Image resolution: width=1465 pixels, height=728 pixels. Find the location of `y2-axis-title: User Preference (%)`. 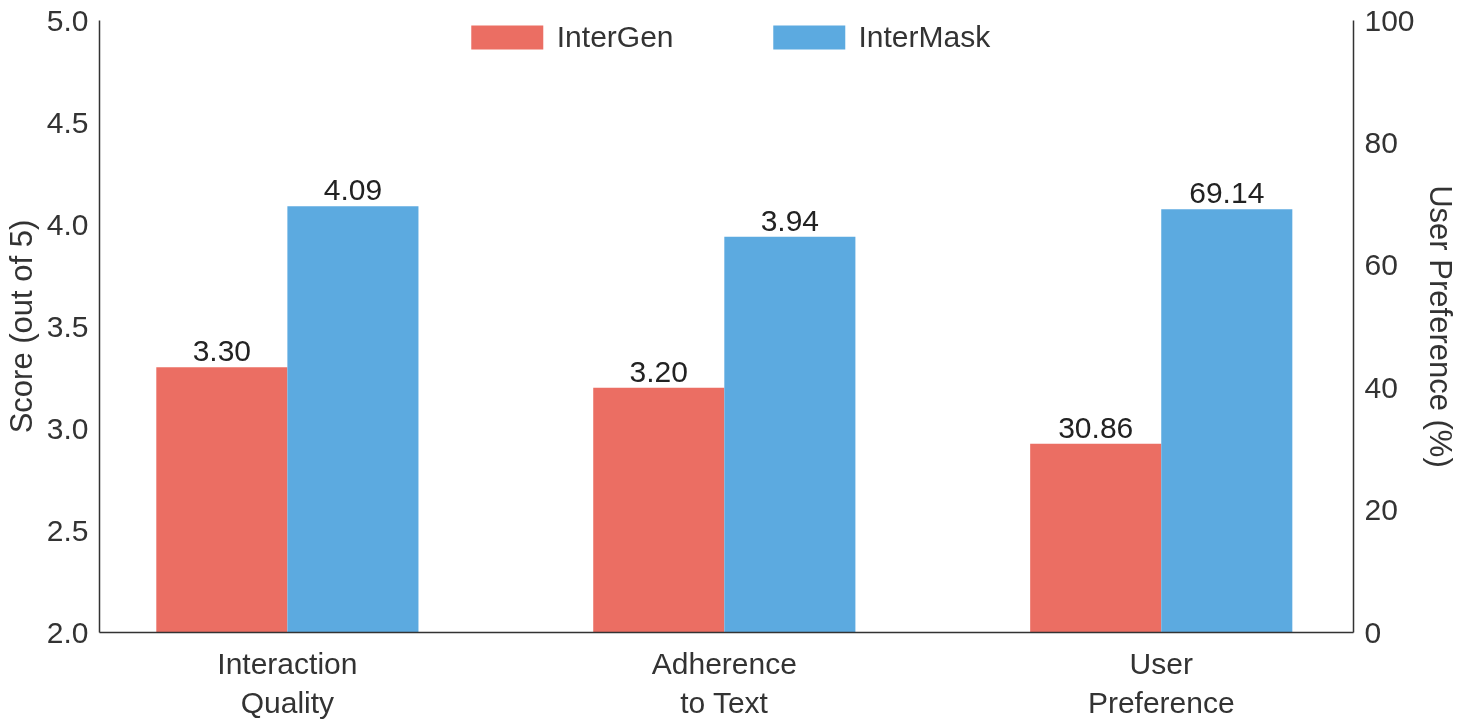

y2-axis-title: User Preference (%) is located at coordinates (1440, 326).